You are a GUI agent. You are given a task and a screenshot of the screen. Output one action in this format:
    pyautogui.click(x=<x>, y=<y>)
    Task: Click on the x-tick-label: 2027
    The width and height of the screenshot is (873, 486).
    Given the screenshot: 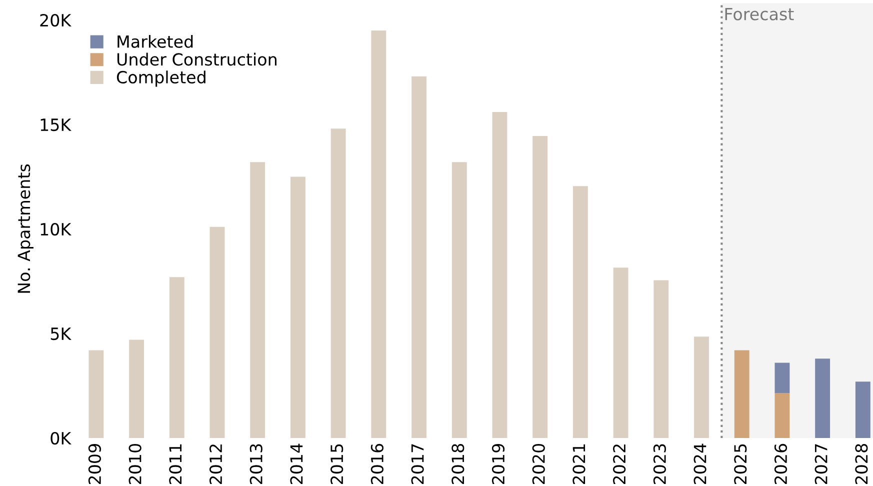 What is the action you would take?
    pyautogui.click(x=821, y=464)
    